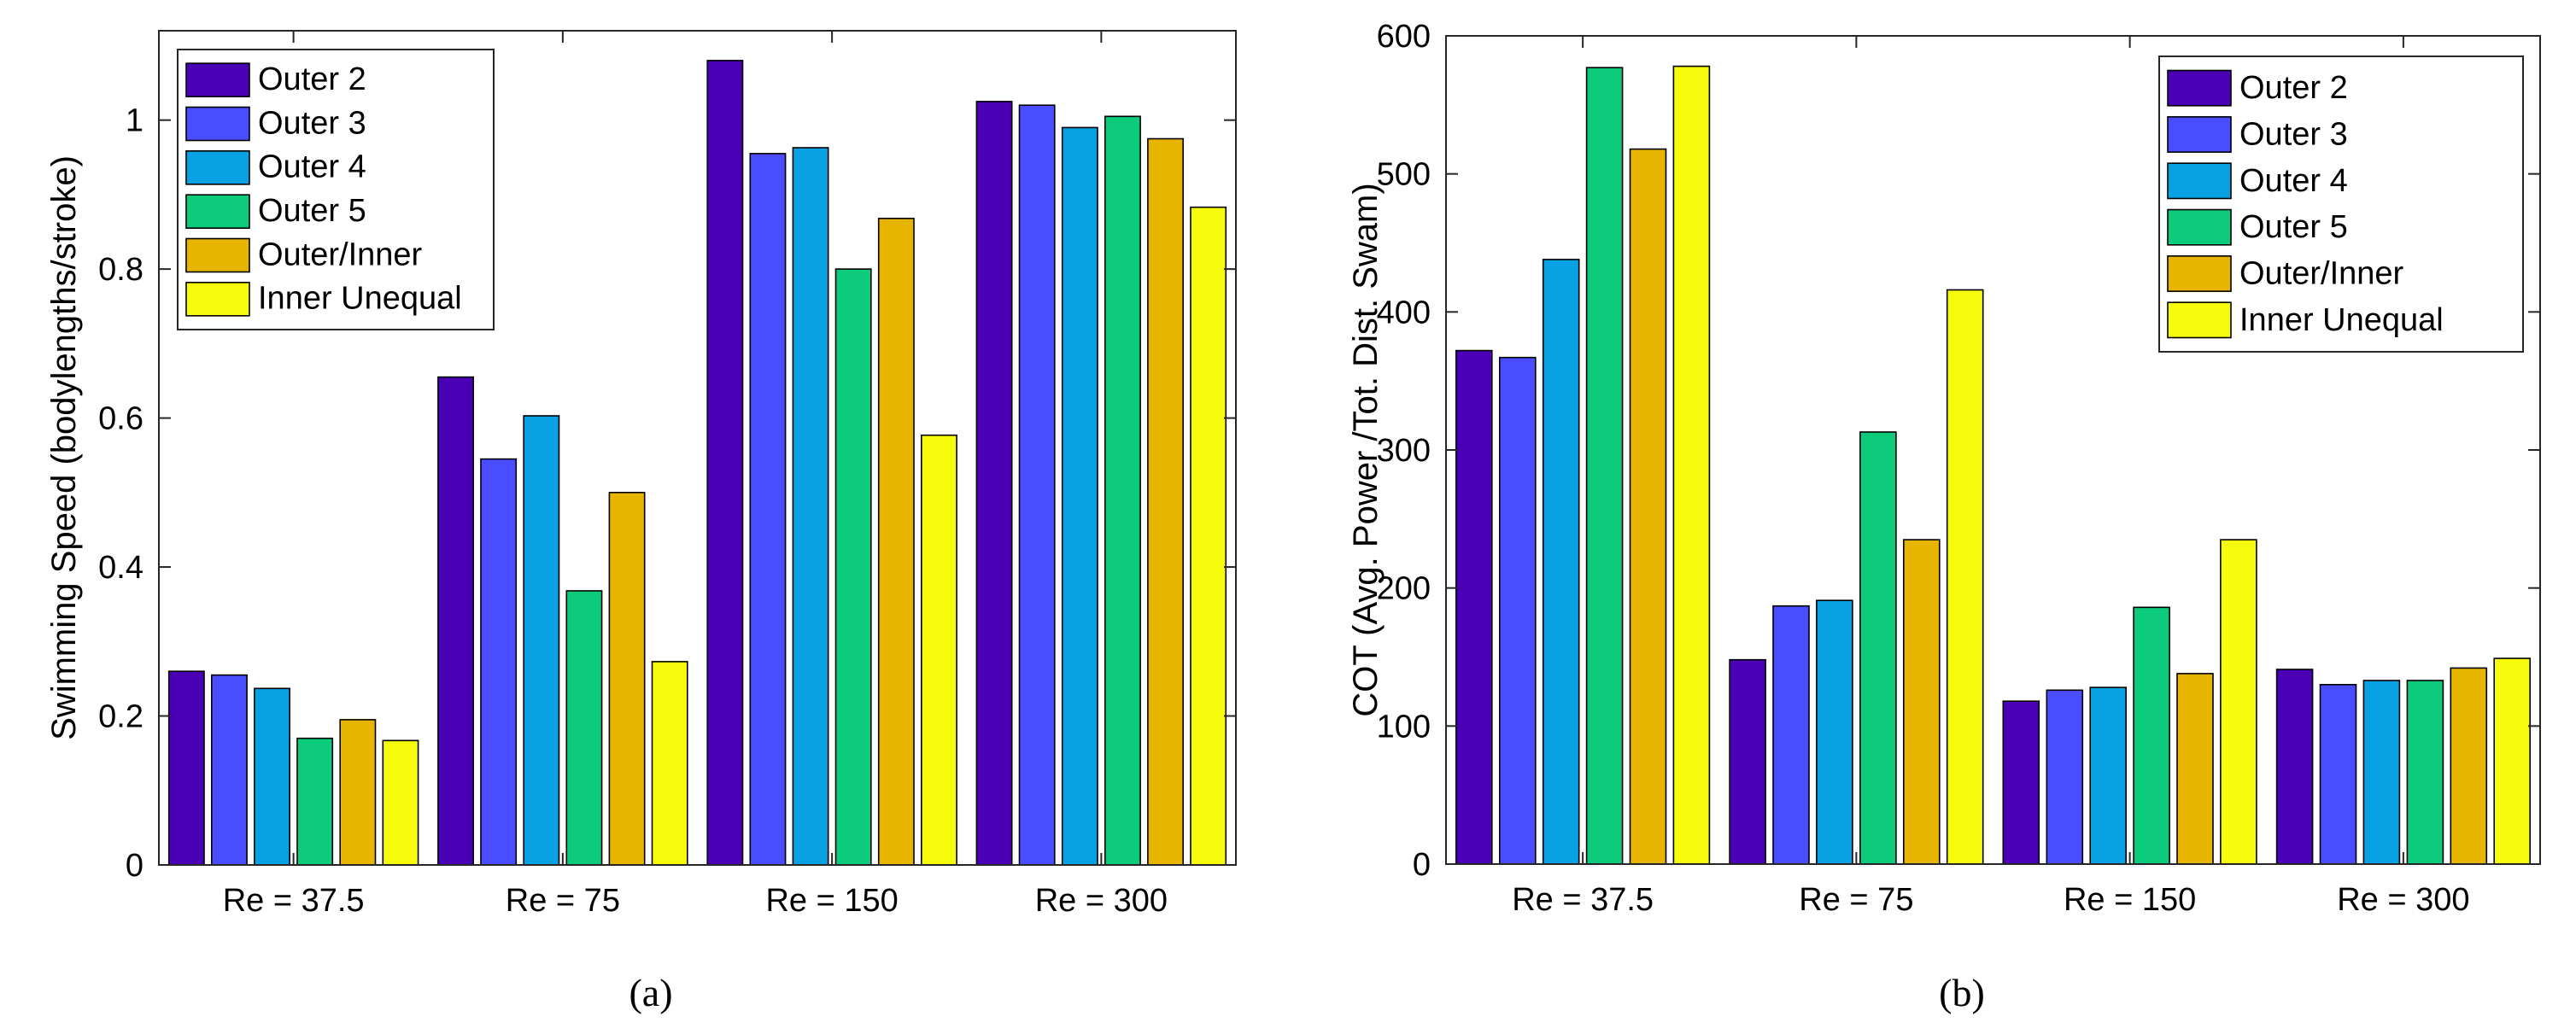  Describe the element at coordinates (1404, 451) in the screenshot. I see `y-tick-label: 300` at that location.